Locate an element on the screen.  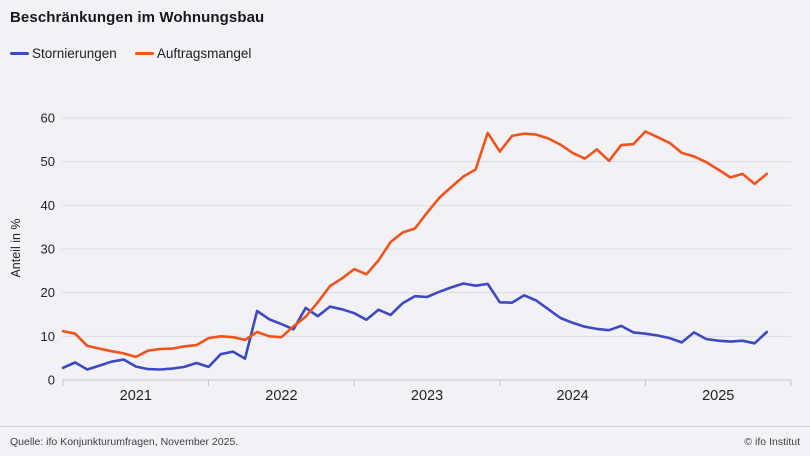
chart-legend: Stornierungen Auftragsmangel is located at coordinates (130, 53).